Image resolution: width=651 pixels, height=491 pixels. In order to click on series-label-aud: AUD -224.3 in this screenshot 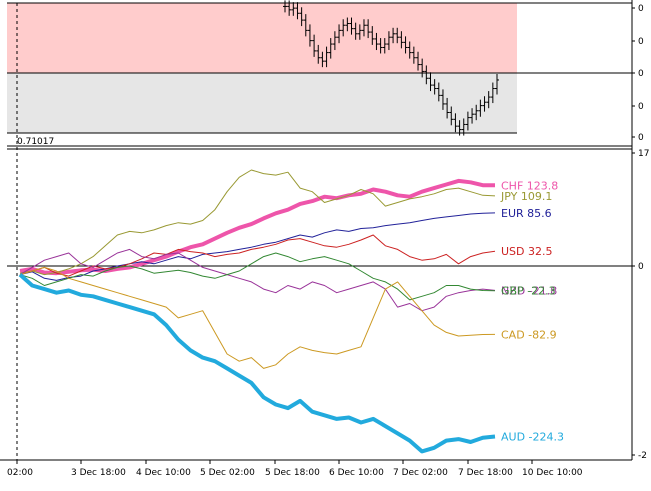, I will do `click(532, 437)`.